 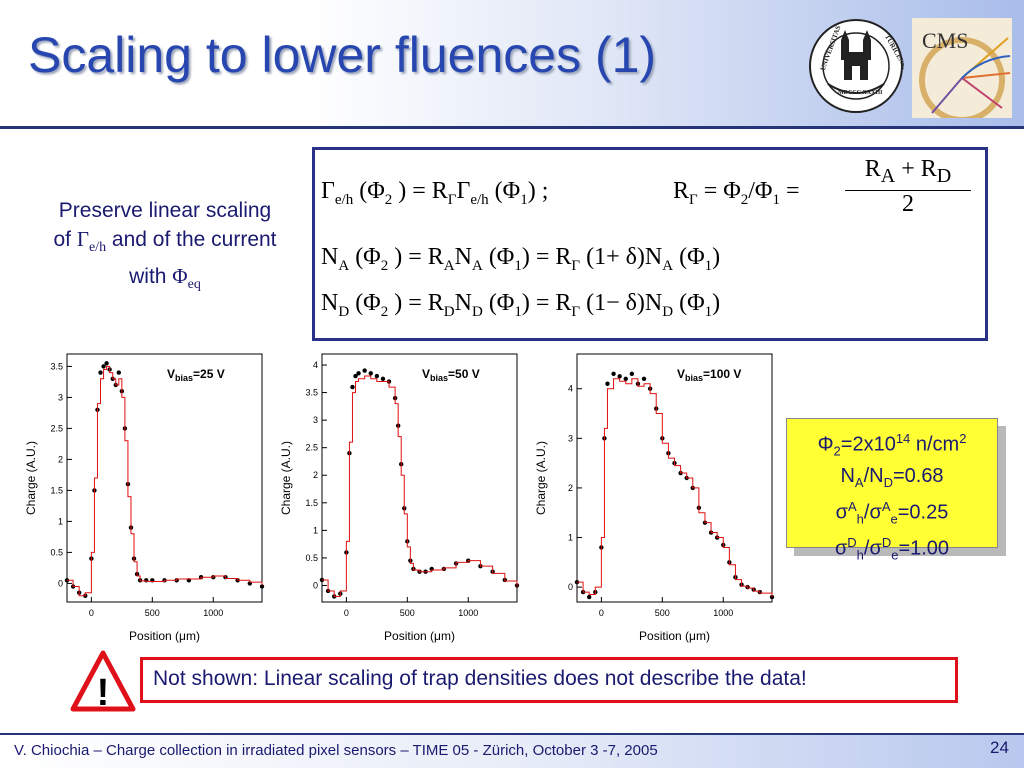 I want to click on gamma-symbol: Γ, so click(x=82, y=239).